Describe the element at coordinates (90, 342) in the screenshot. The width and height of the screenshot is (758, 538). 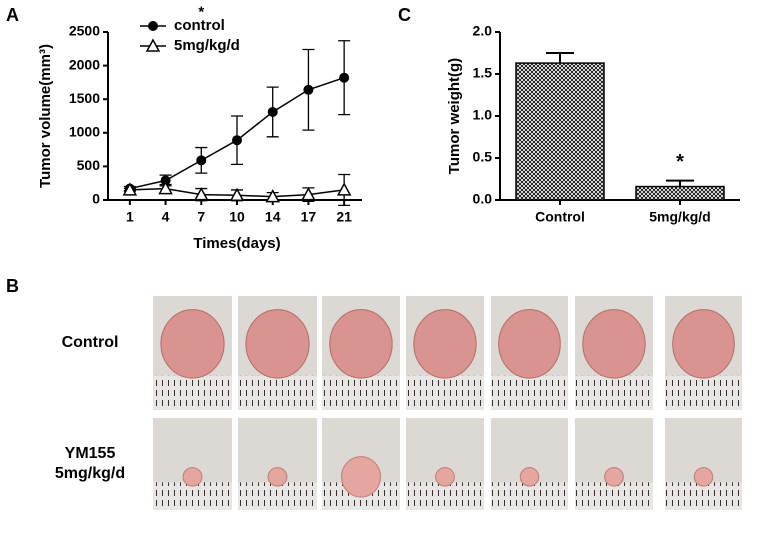
I see `row-label: Control` at that location.